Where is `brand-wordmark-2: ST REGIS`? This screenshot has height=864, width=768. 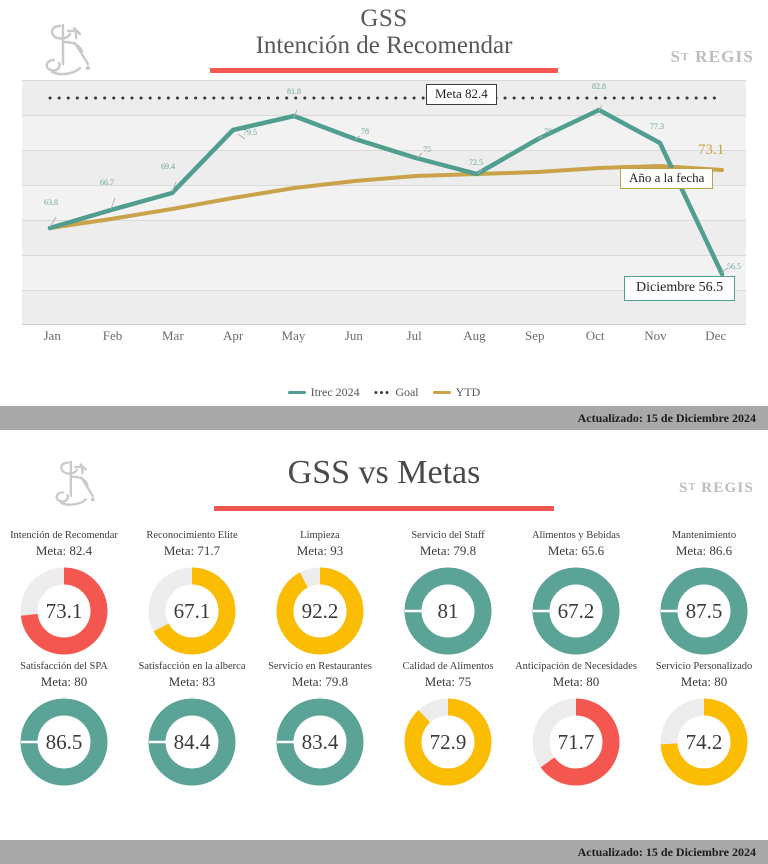 brand-wordmark-2: ST REGIS is located at coordinates (716, 488).